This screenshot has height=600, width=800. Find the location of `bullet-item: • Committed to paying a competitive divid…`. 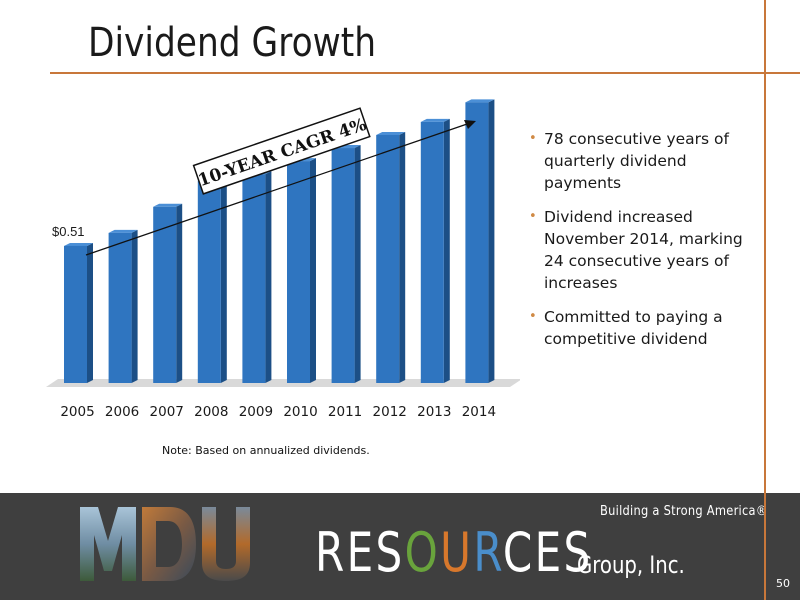

bullet-item: • Committed to paying a competitive divid… is located at coordinates (639, 328).